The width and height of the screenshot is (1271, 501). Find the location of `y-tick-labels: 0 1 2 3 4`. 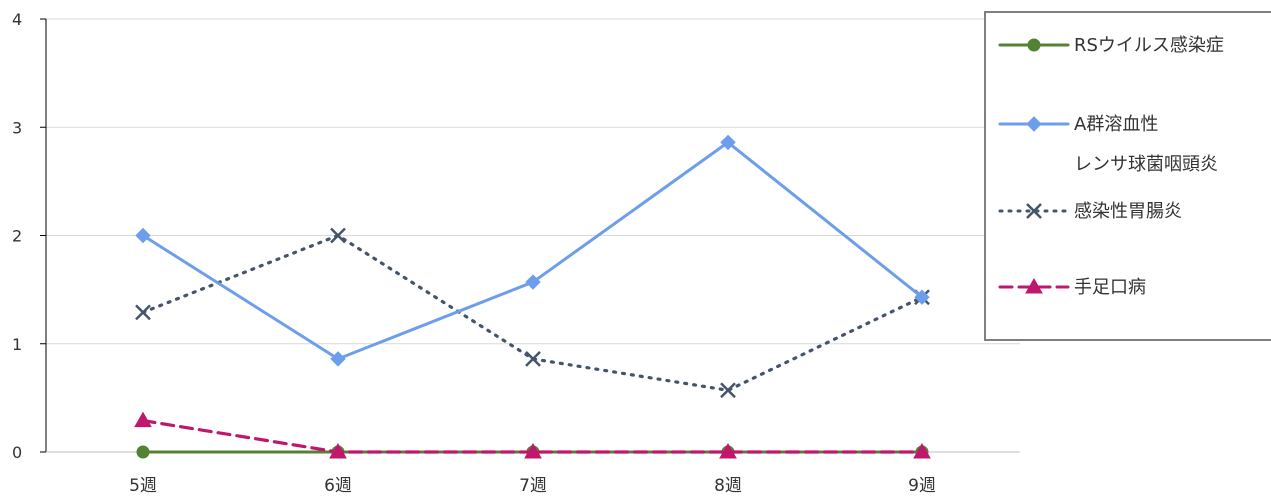

y-tick-labels: 0 1 2 3 4 is located at coordinates (17, 236).